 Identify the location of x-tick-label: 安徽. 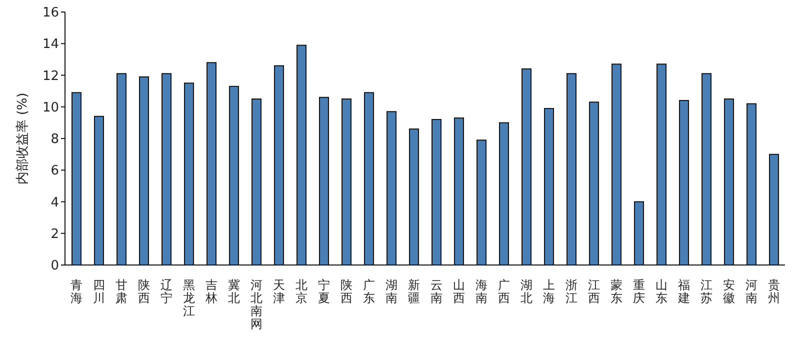
(728, 291).